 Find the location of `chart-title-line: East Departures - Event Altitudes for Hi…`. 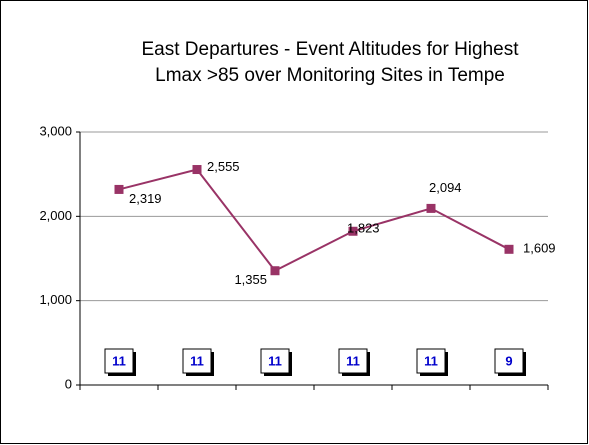

chart-title-line: East Departures - Event Altitudes for Hi… is located at coordinates (330, 49).